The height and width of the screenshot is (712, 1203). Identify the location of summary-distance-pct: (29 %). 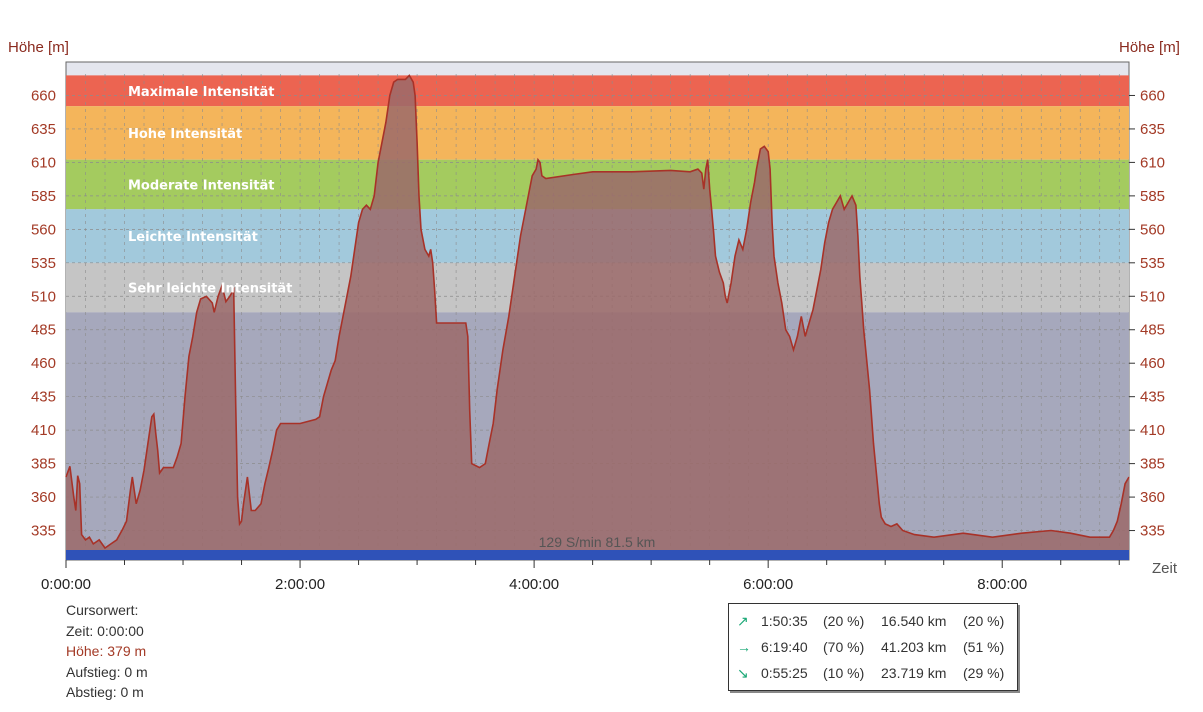
(984, 673).